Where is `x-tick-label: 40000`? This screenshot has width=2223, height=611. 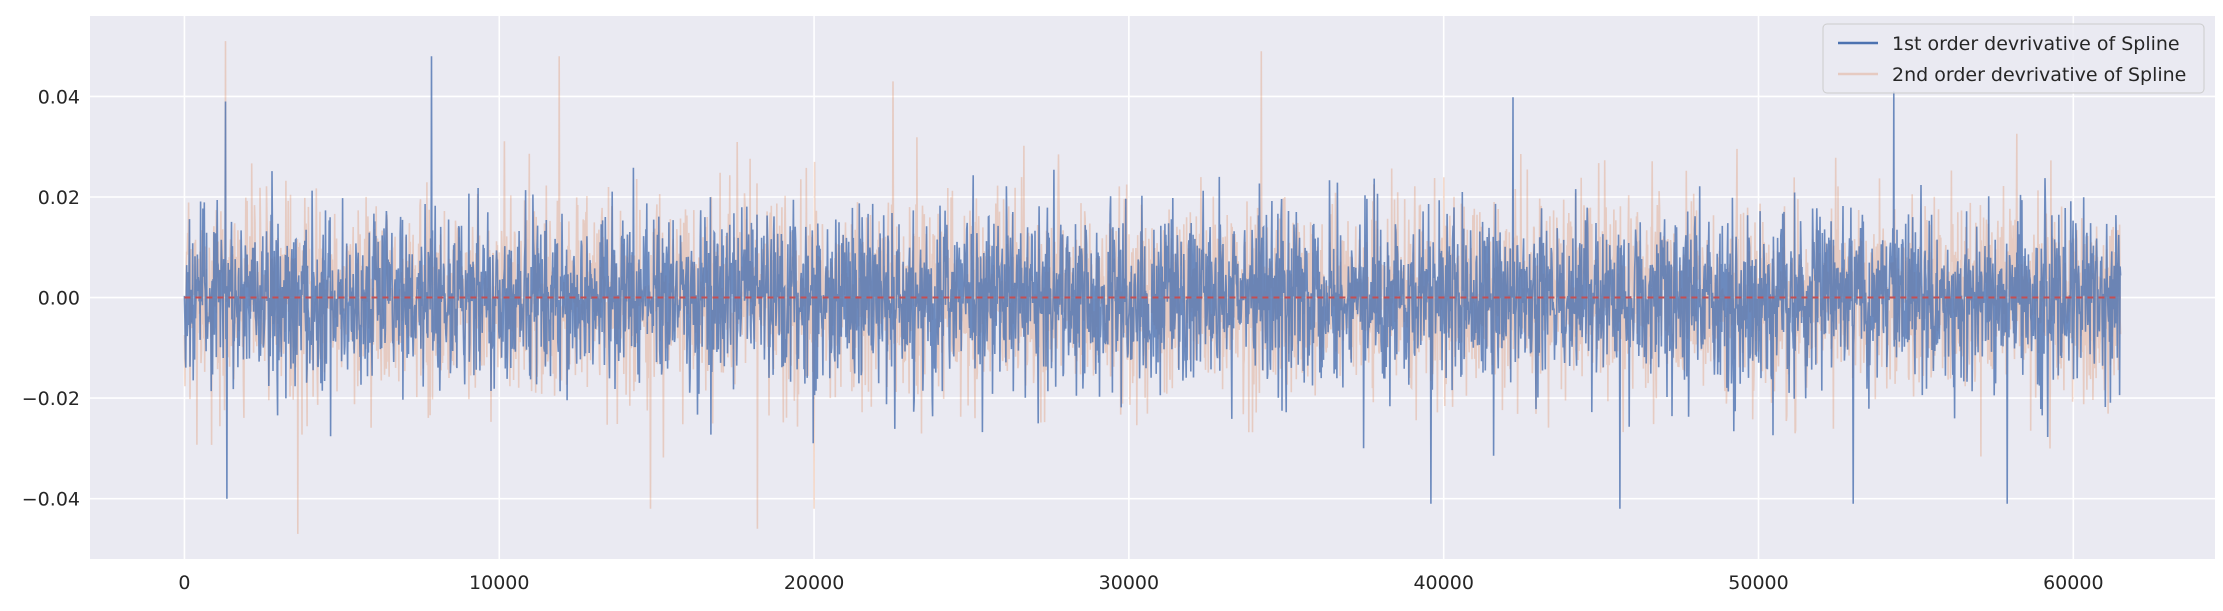
x-tick-label: 40000 is located at coordinates (1443, 583).